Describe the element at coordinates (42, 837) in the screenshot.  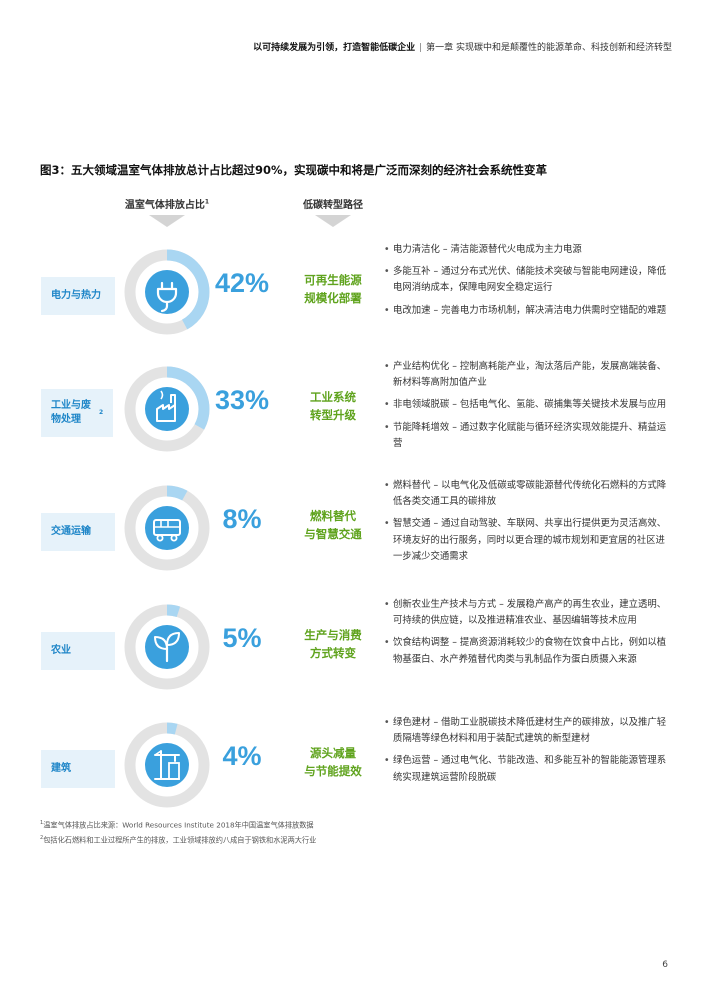
I see `footnote-2-mark: 2` at that location.